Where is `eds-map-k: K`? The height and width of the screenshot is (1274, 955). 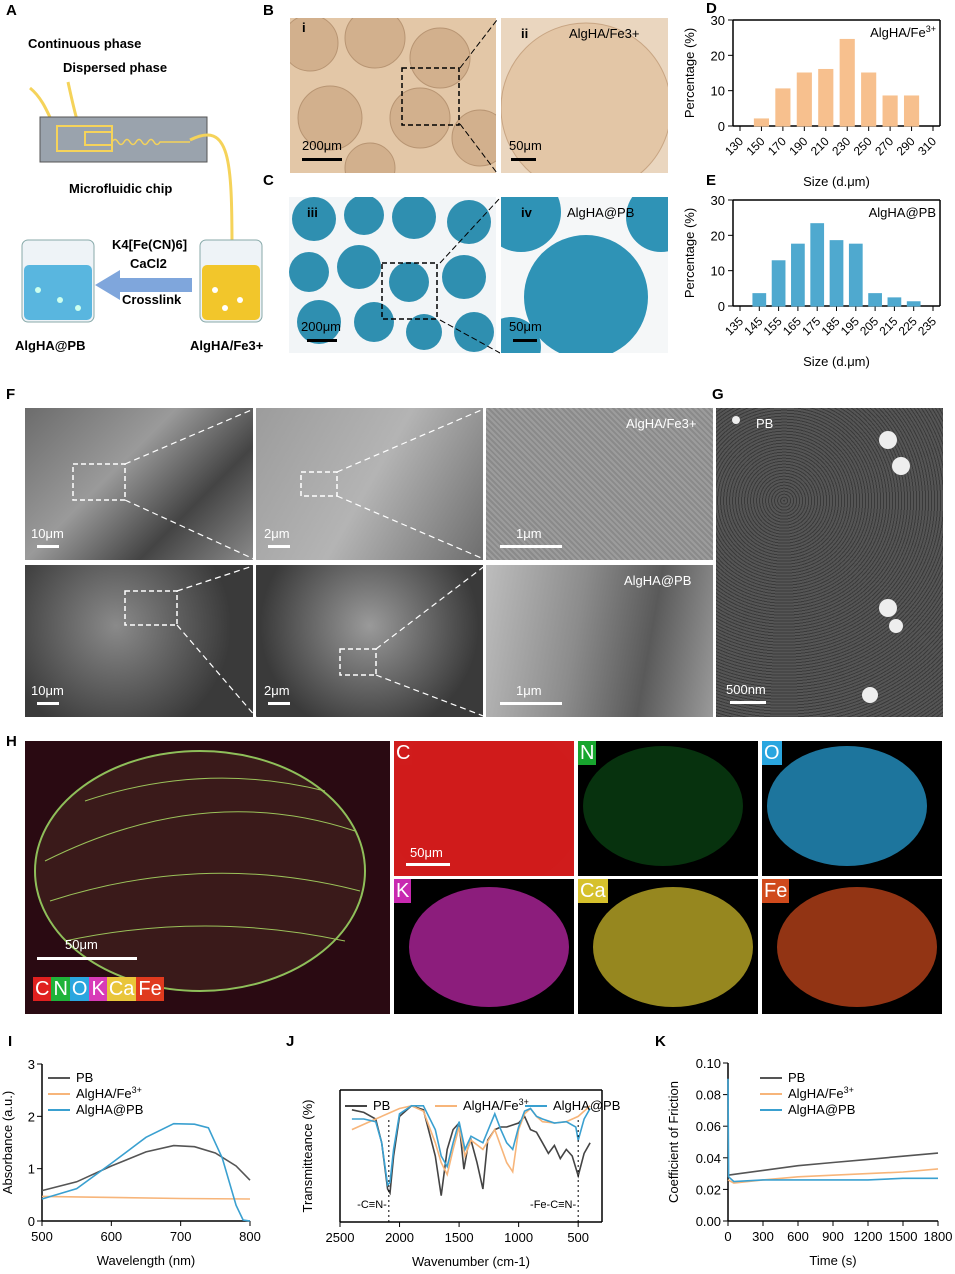 eds-map-k: K is located at coordinates (484, 946).